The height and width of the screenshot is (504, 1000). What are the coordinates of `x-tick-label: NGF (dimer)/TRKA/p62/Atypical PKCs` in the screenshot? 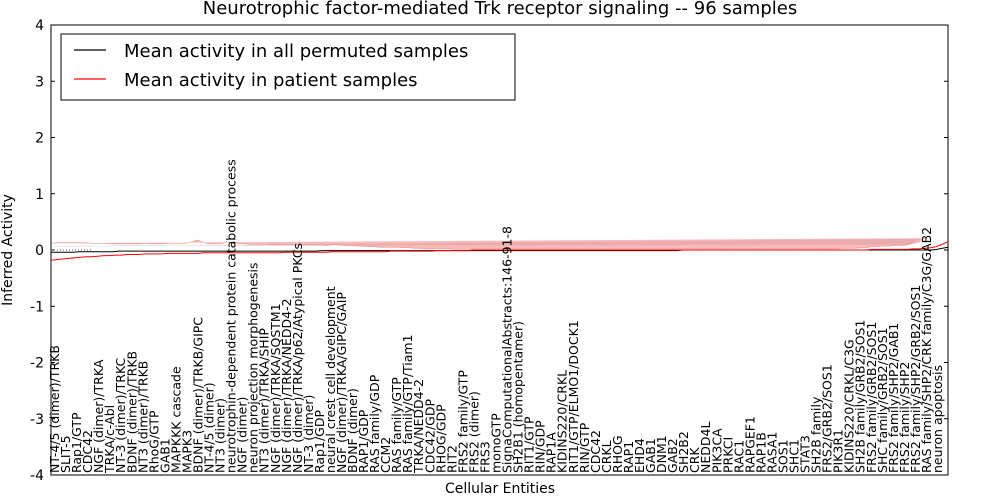 It's located at (297, 358).